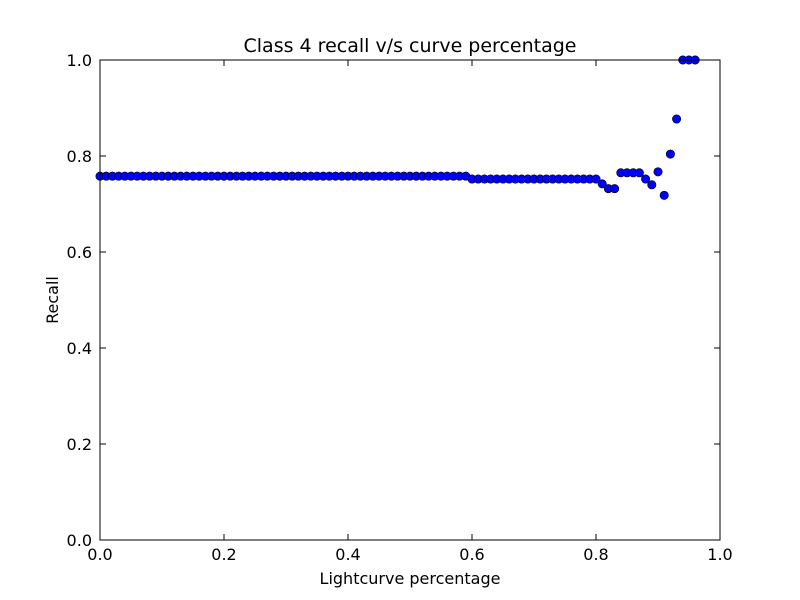  Describe the element at coordinates (79, 444) in the screenshot. I see `y-tick-label: 0.2` at that location.